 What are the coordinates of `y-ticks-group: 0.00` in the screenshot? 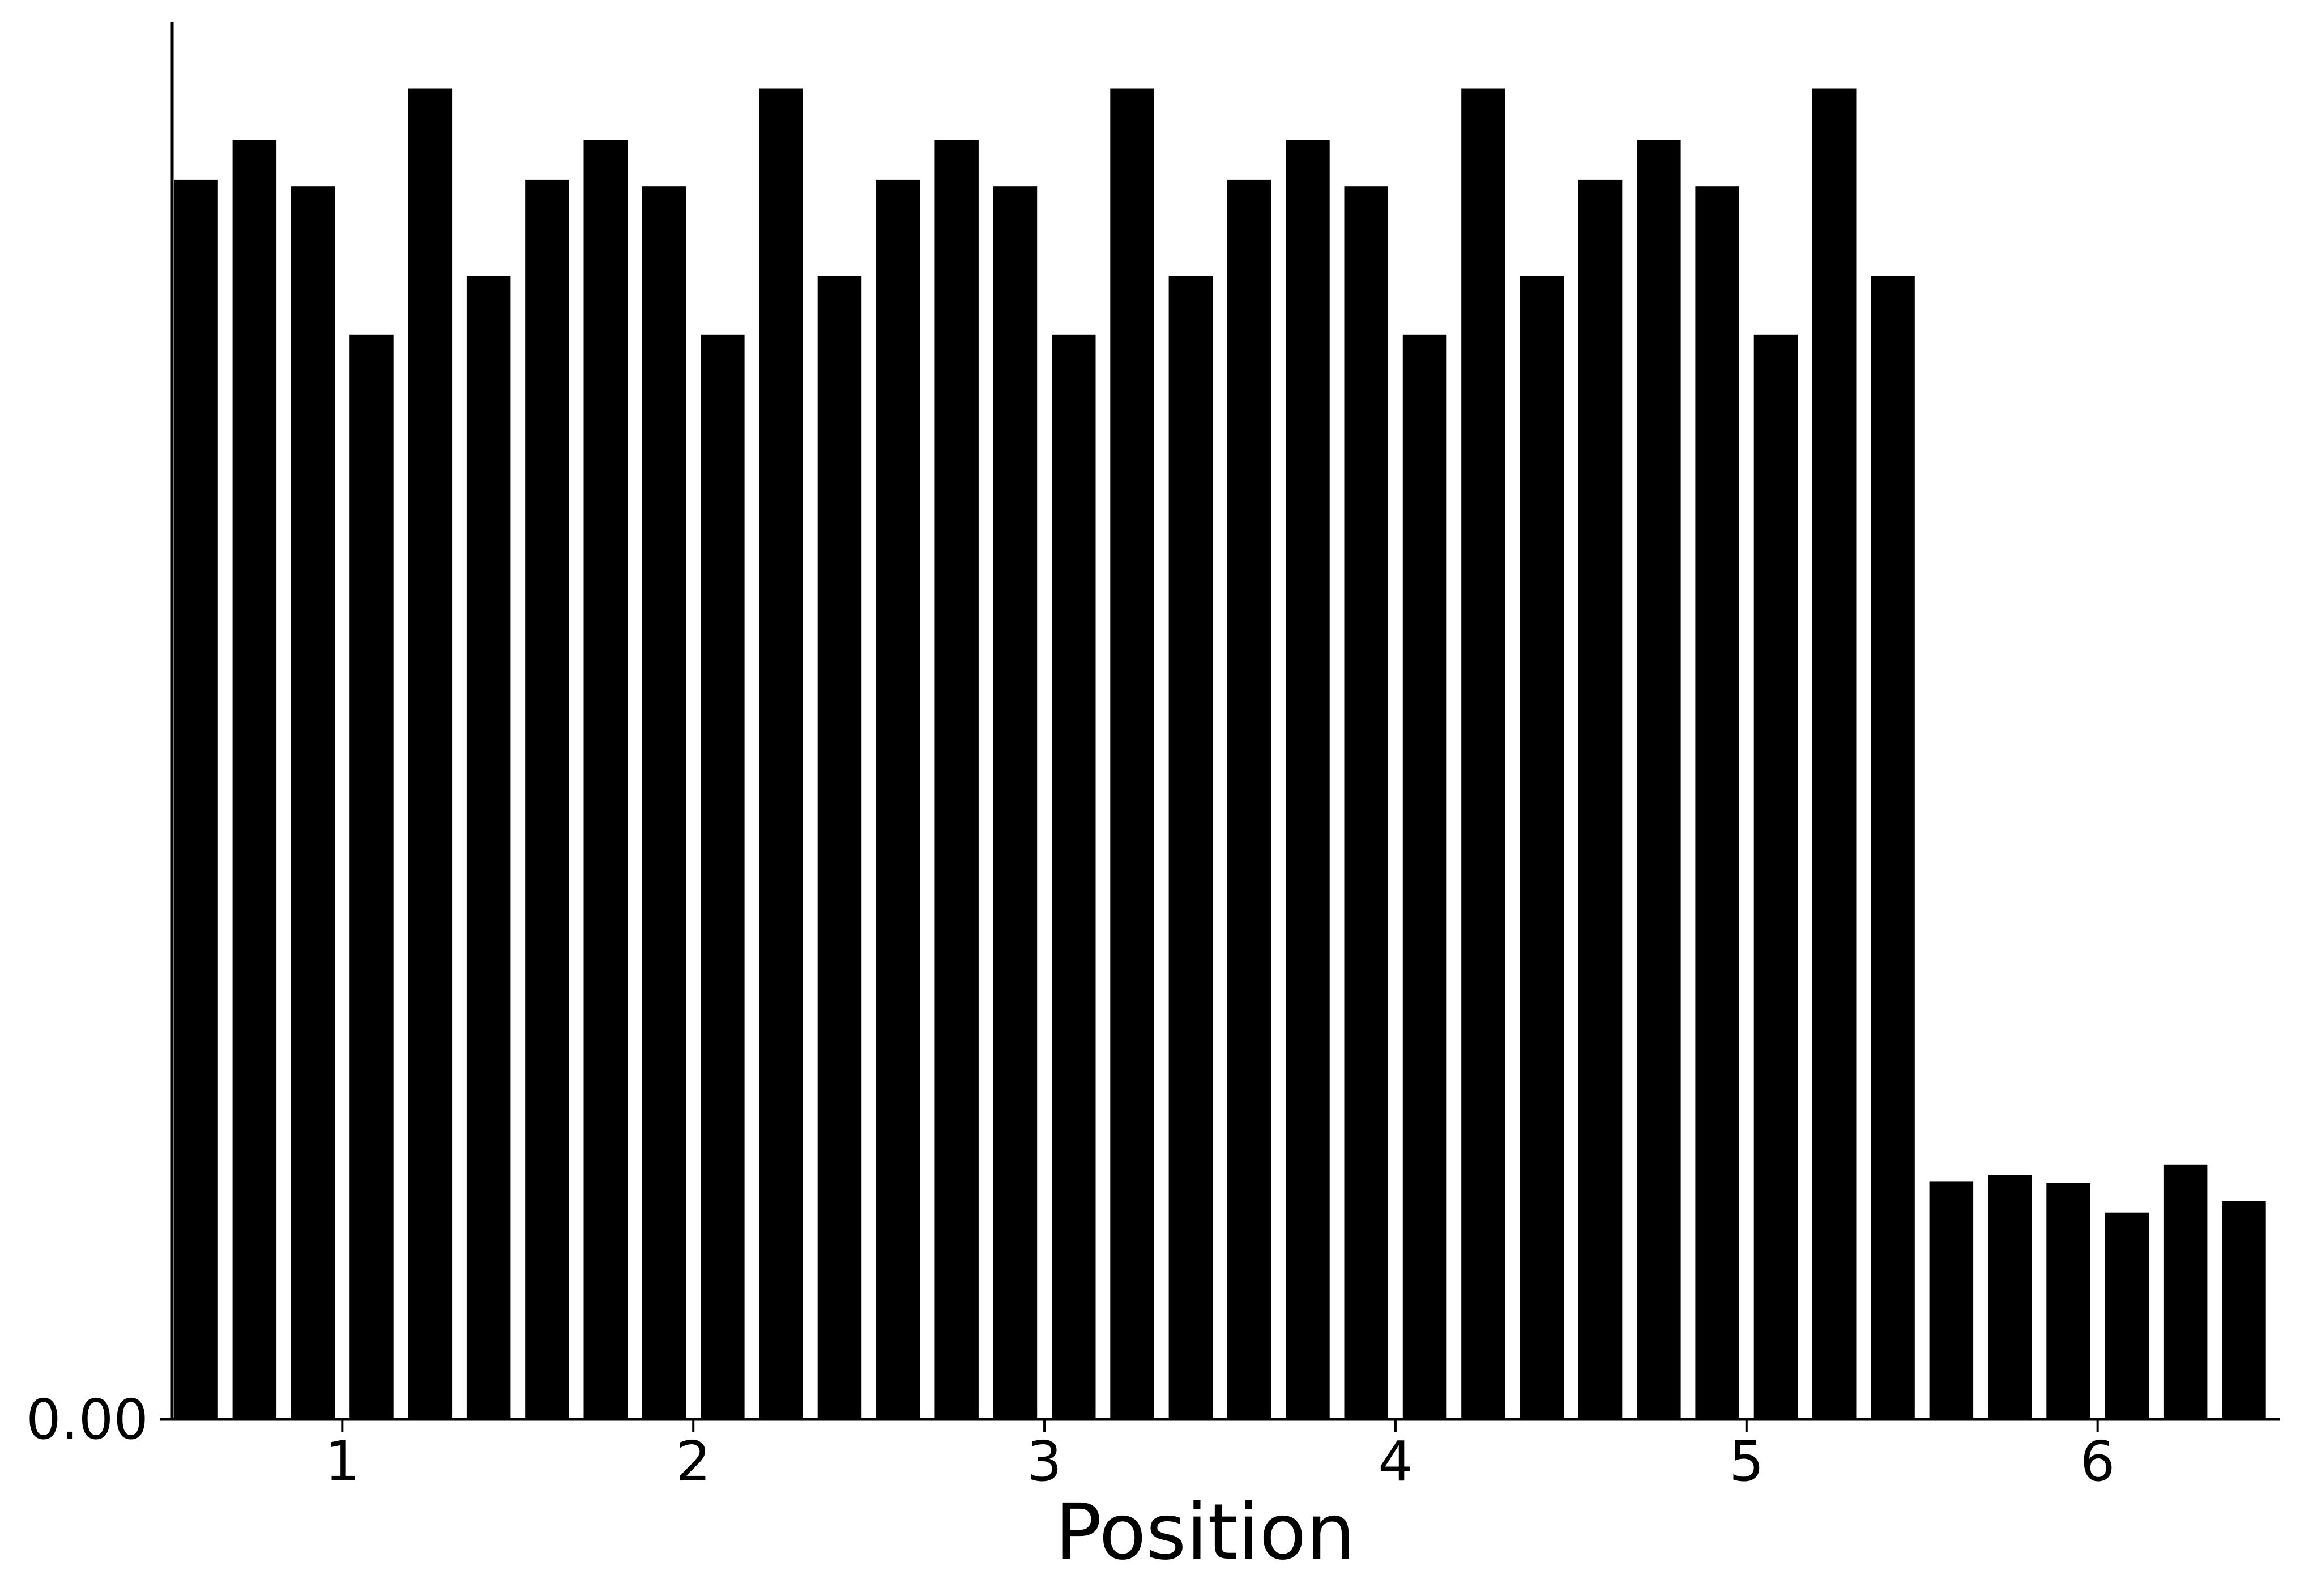 It's located at (99, 1420).